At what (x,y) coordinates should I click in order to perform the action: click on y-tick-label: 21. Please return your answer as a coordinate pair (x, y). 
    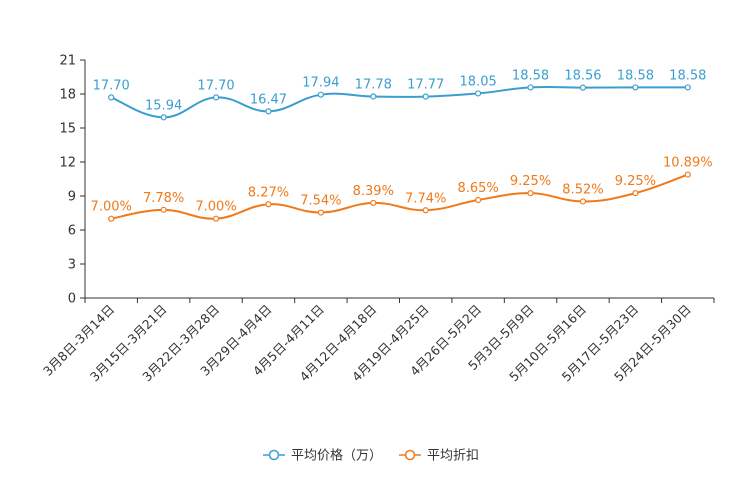
    Looking at the image, I should click on (67, 61).